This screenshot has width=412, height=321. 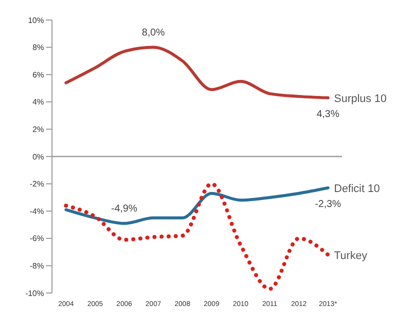 I want to click on line-series, so click(x=197, y=73).